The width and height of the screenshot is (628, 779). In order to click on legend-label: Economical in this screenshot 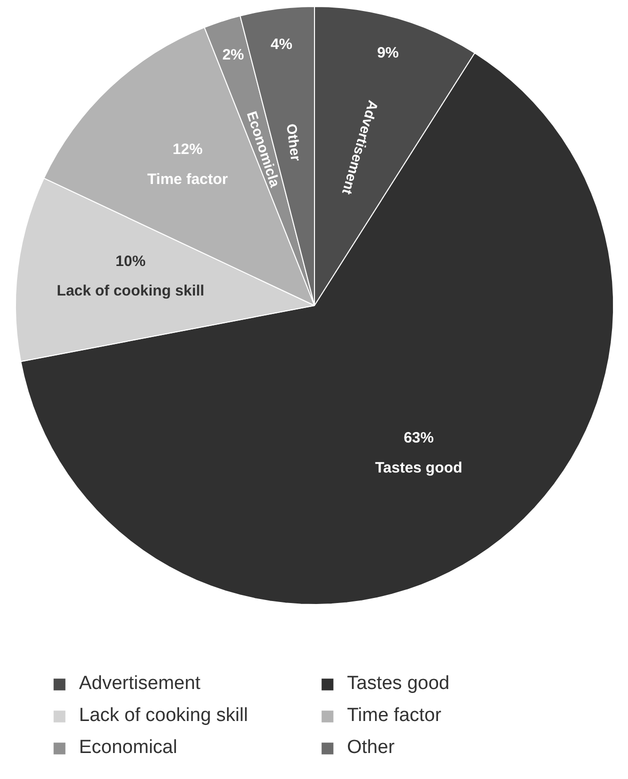, I will do `click(128, 748)`.